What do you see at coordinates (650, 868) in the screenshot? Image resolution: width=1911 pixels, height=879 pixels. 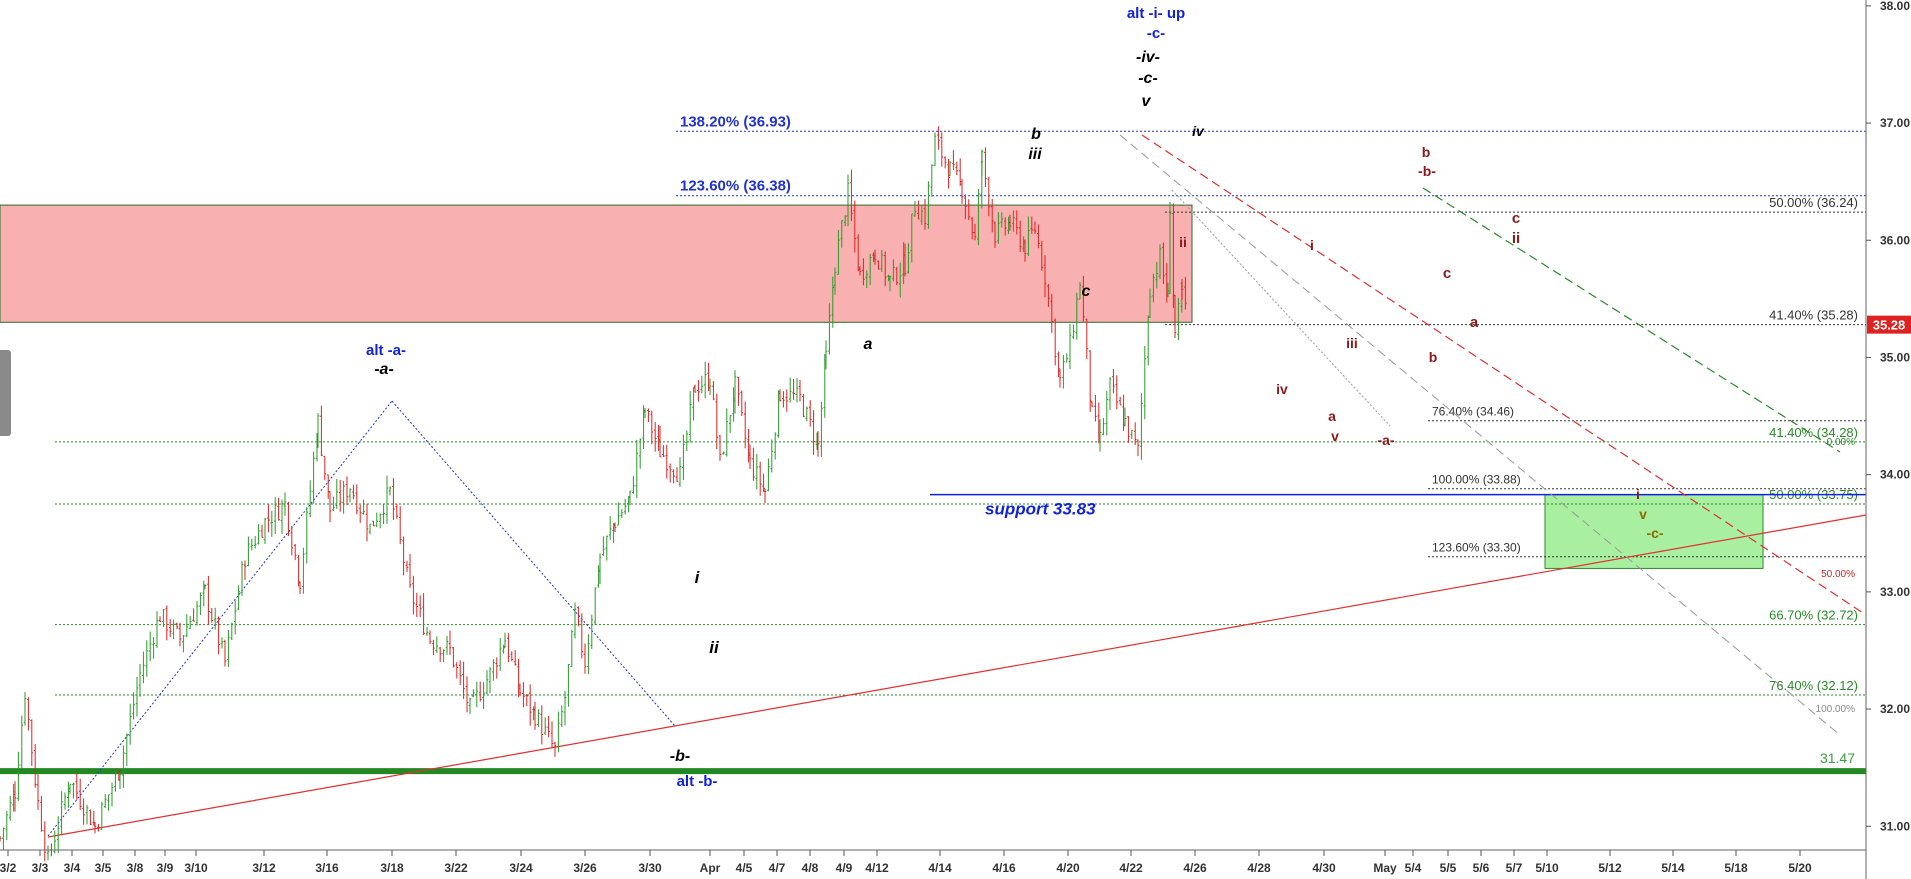 I see `x-tick-label: 3/30` at bounding box center [650, 868].